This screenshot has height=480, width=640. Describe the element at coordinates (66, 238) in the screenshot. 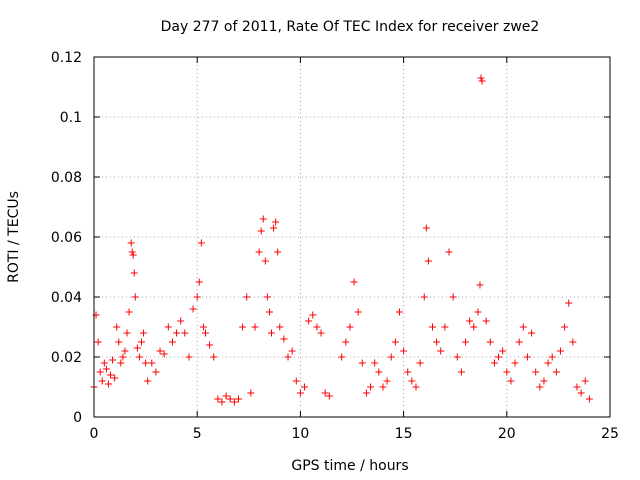

I see `y-tick-label: 0.06` at that location.